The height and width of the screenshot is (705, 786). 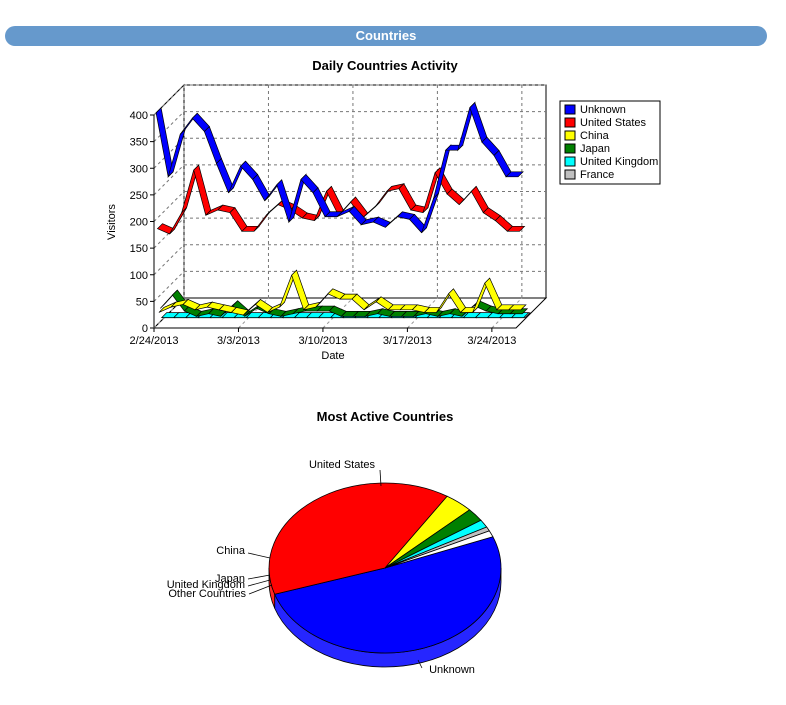 What do you see at coordinates (342, 292) in the screenshot?
I see `series-china` at bounding box center [342, 292].